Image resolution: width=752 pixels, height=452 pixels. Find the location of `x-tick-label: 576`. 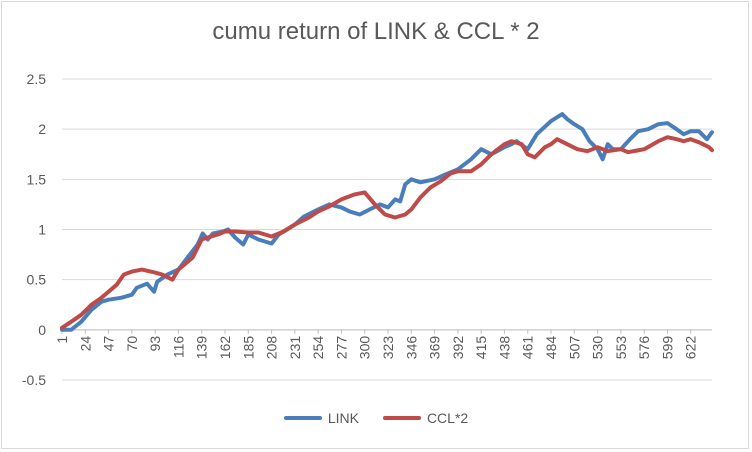

x-tick-label: 576 is located at coordinates (644, 348).